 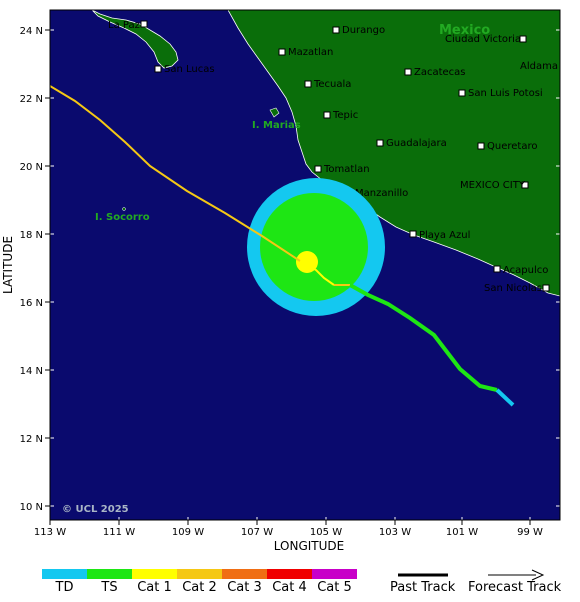 I want to click on city-label: San Luis Potosi, so click(x=505, y=93).